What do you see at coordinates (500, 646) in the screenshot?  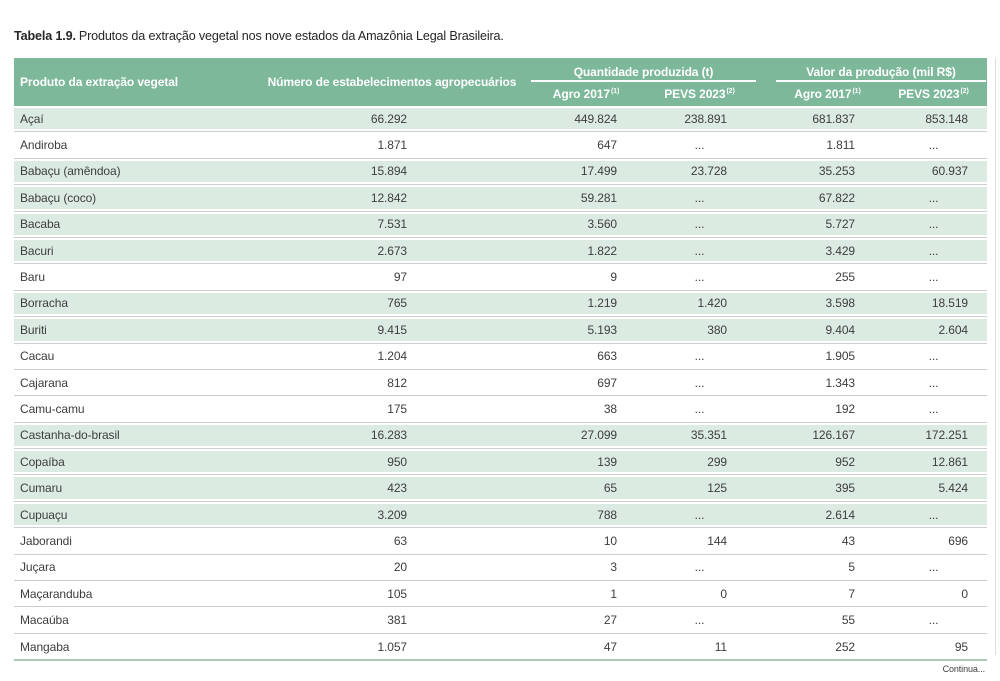 I see `table-row: Mangaba 1.057 47 11 252 95` at bounding box center [500, 646].